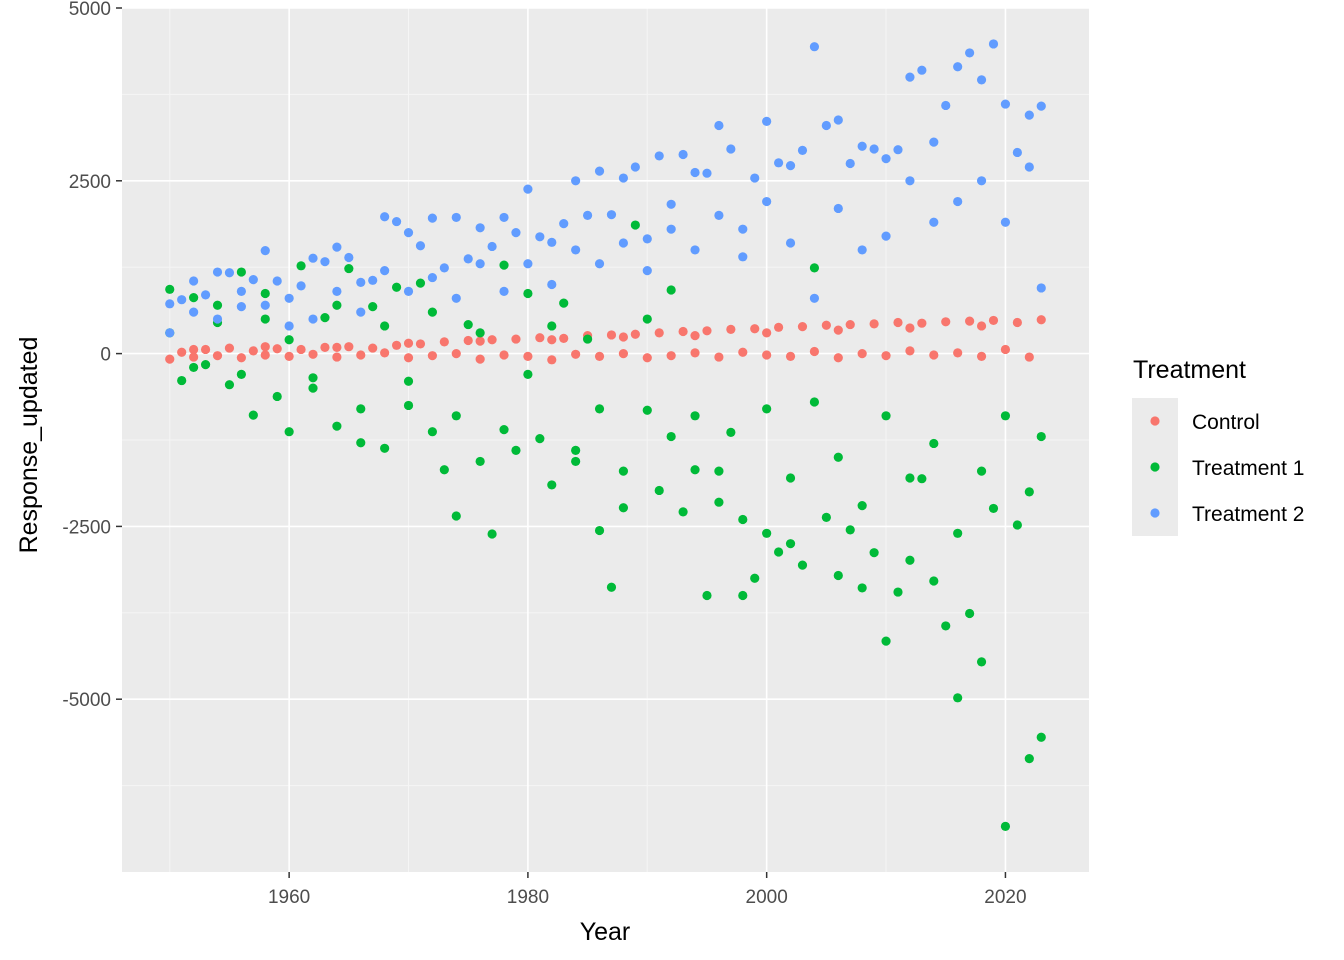  Describe the element at coordinates (289, 897) in the screenshot. I see `x-tick-label: 1960` at that location.